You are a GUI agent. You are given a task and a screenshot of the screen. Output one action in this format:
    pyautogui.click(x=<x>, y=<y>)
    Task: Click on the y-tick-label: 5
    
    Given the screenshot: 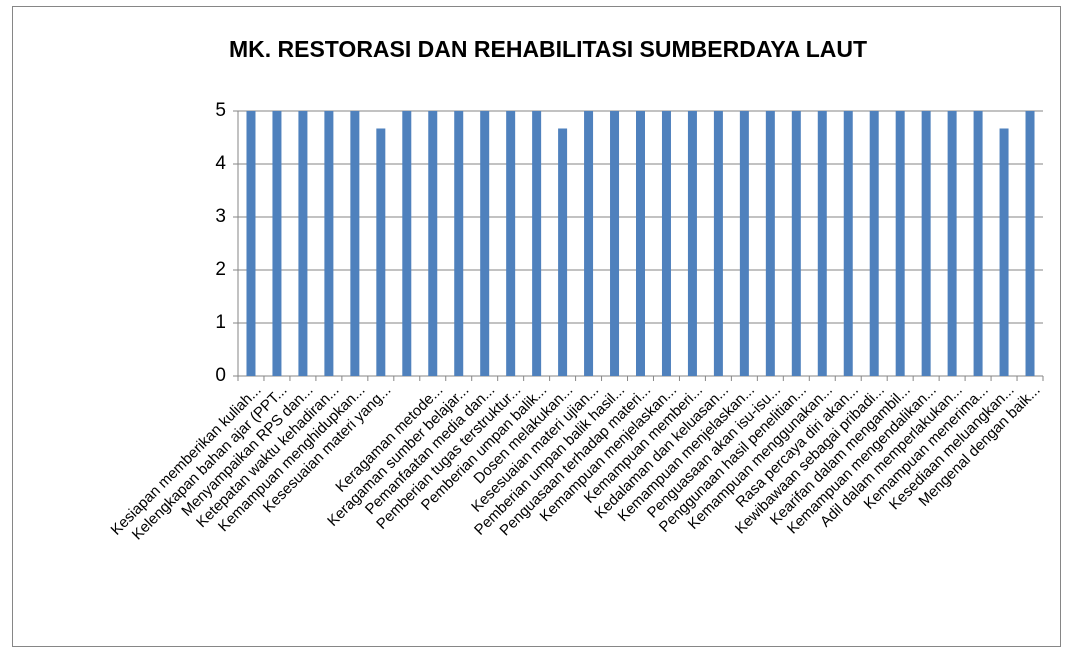 What is the action you would take?
    pyautogui.click(x=220, y=110)
    